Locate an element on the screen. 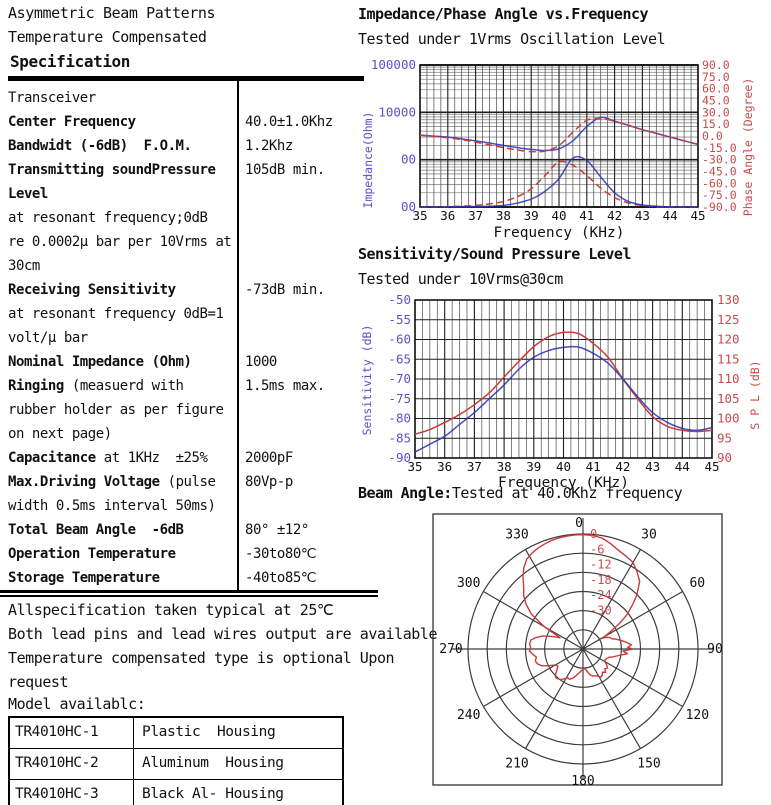  spl-axis-tick: 125 is located at coordinates (728, 319).